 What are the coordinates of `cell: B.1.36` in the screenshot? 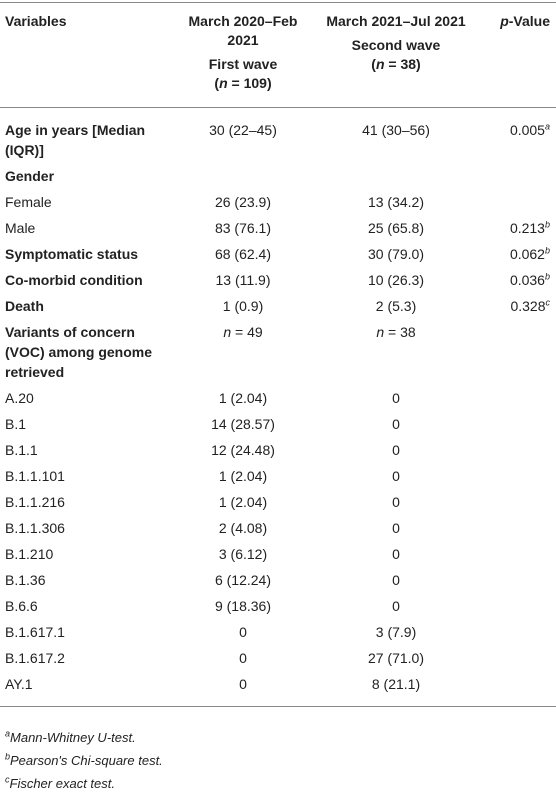 It's located at (89, 580).